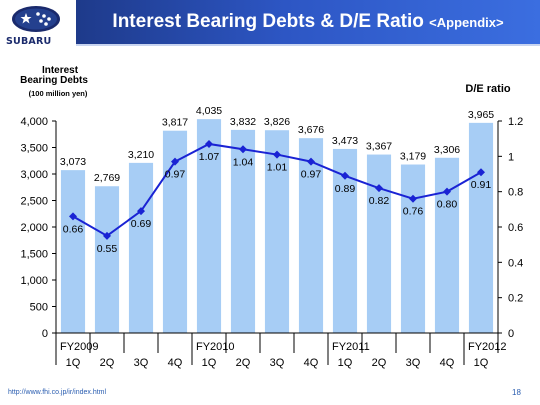 The image size is (540, 405). Describe the element at coordinates (515, 228) in the screenshot. I see `right-tick-label: 0.6` at that location.